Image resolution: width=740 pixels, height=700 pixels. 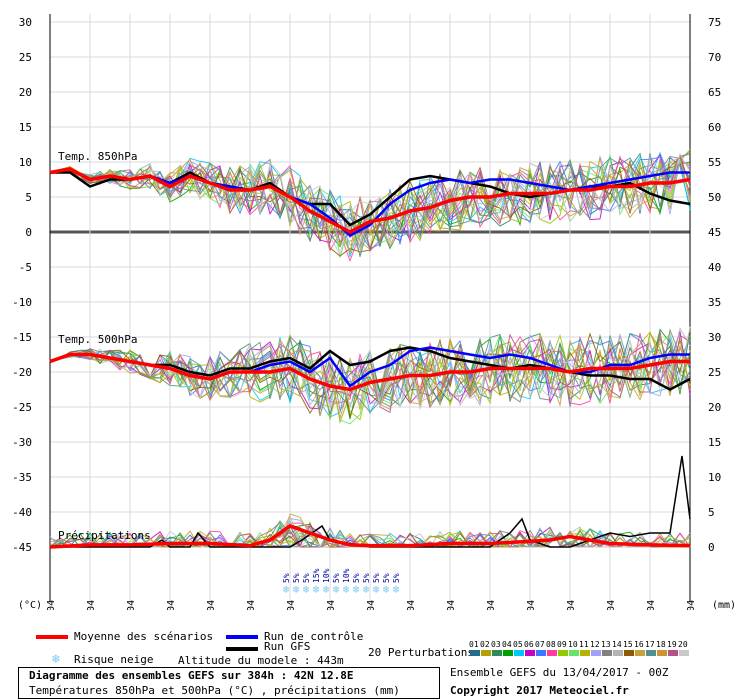 I want to click on left-tick-label: -5, so click(x=25, y=267).